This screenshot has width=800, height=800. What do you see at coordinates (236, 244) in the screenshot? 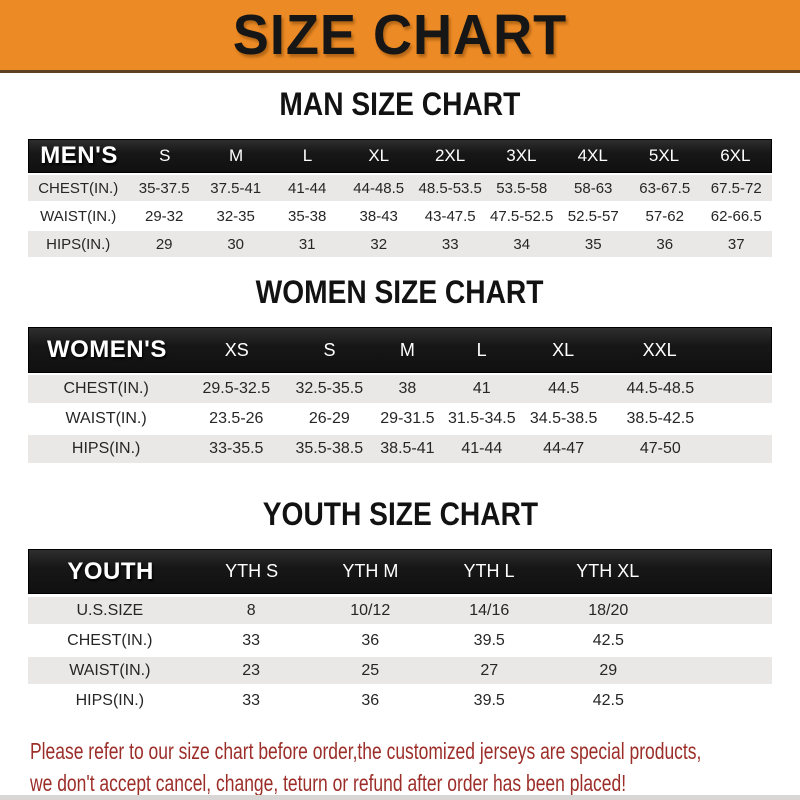
I see `size-cell: 30` at bounding box center [236, 244].